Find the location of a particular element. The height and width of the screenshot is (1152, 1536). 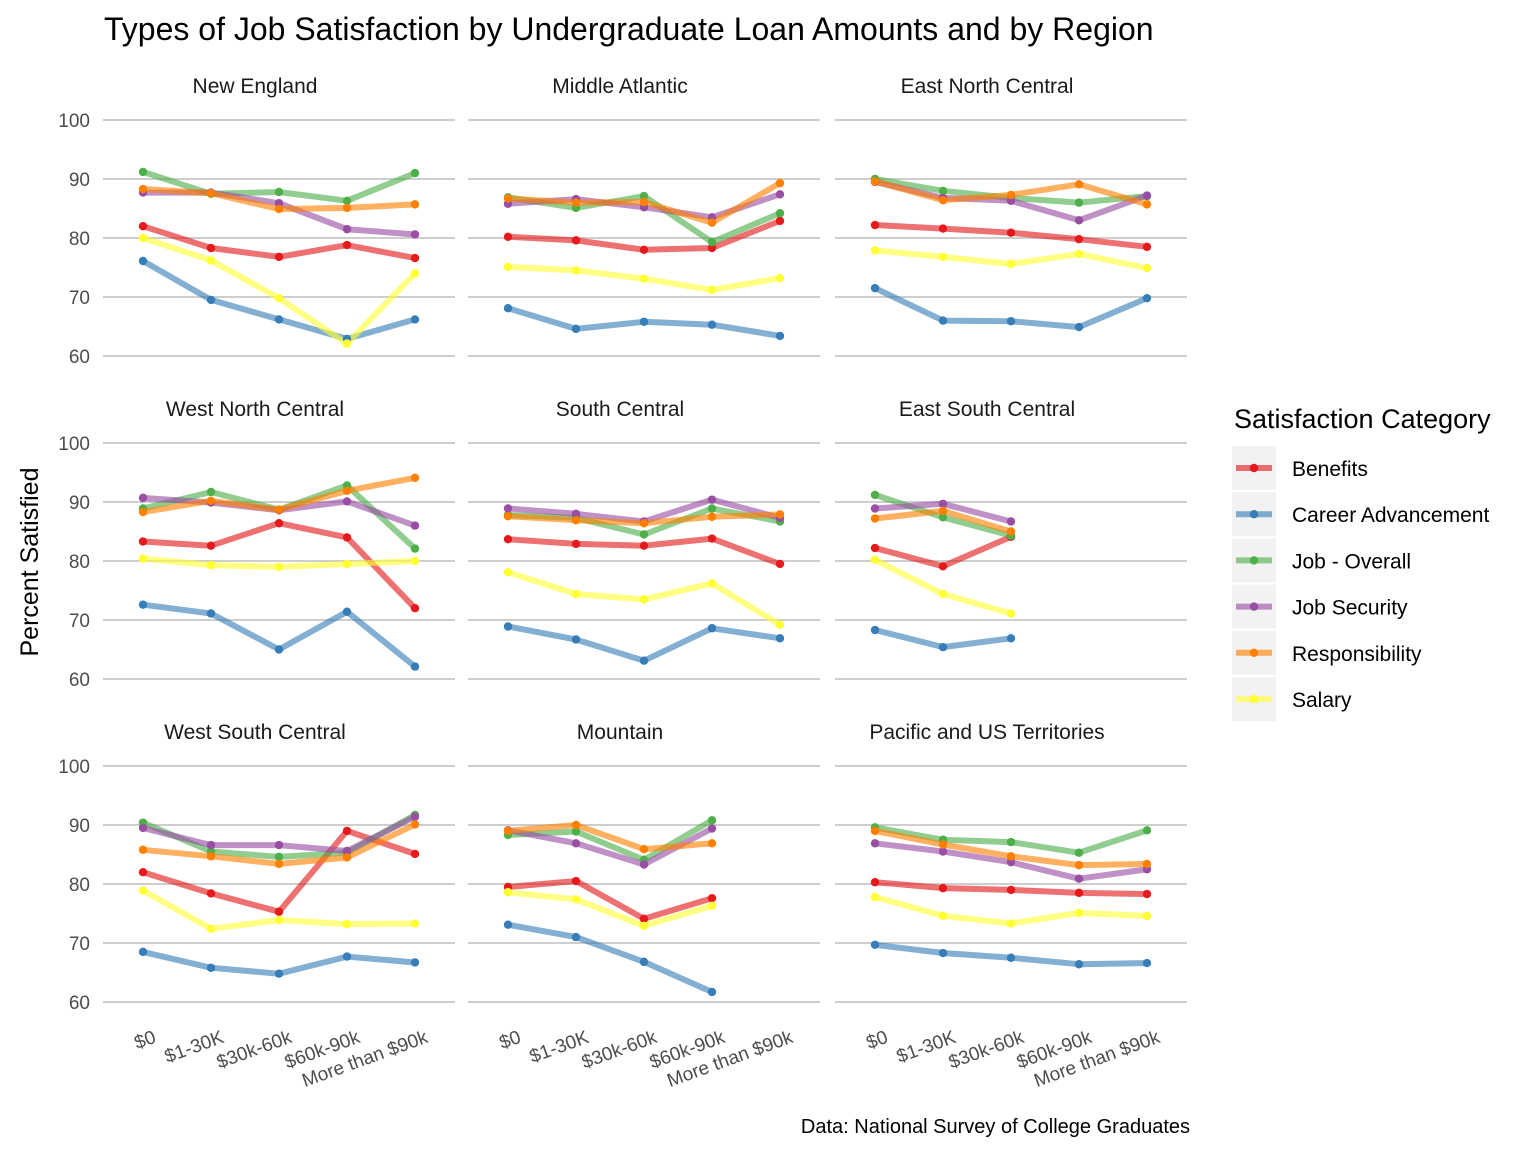

legend-label: Career Advancement is located at coordinates (1390, 515).